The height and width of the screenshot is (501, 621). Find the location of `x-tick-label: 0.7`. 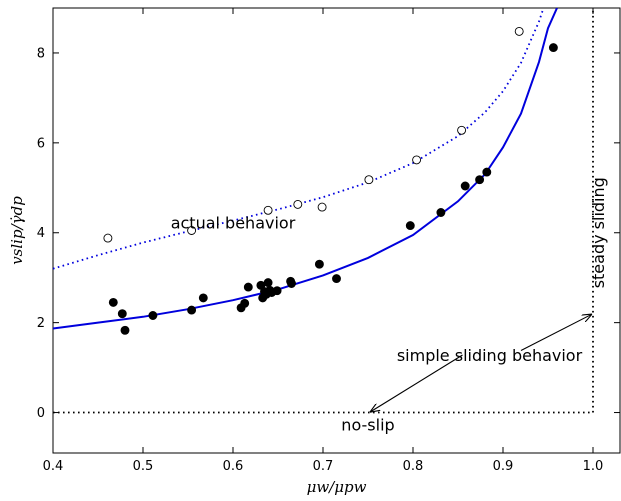

x-tick-label: 0.7 is located at coordinates (323, 466).